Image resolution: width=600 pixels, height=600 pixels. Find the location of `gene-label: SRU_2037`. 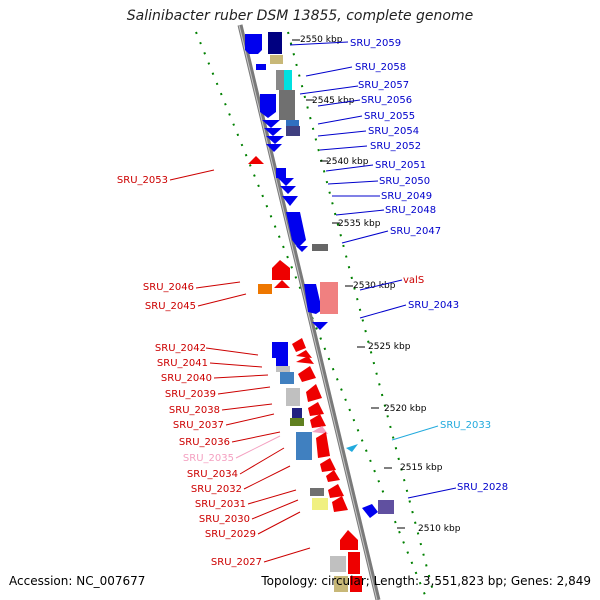

gene-label: SRU_2037 is located at coordinates (198, 425).